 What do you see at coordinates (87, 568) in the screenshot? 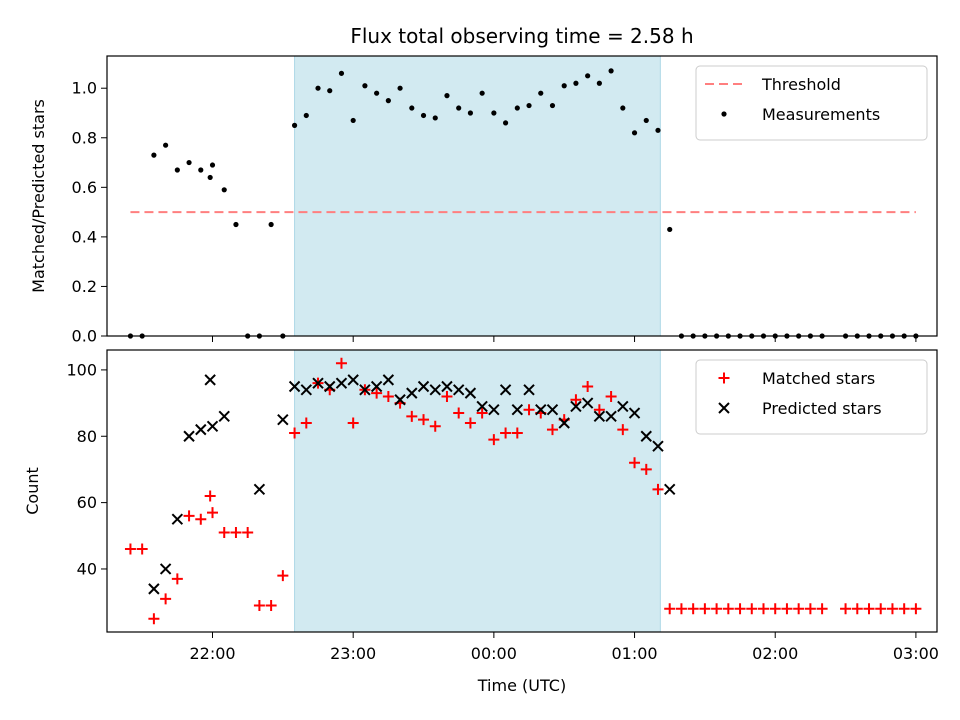
I see `y-tick-label: 40` at bounding box center [87, 568].